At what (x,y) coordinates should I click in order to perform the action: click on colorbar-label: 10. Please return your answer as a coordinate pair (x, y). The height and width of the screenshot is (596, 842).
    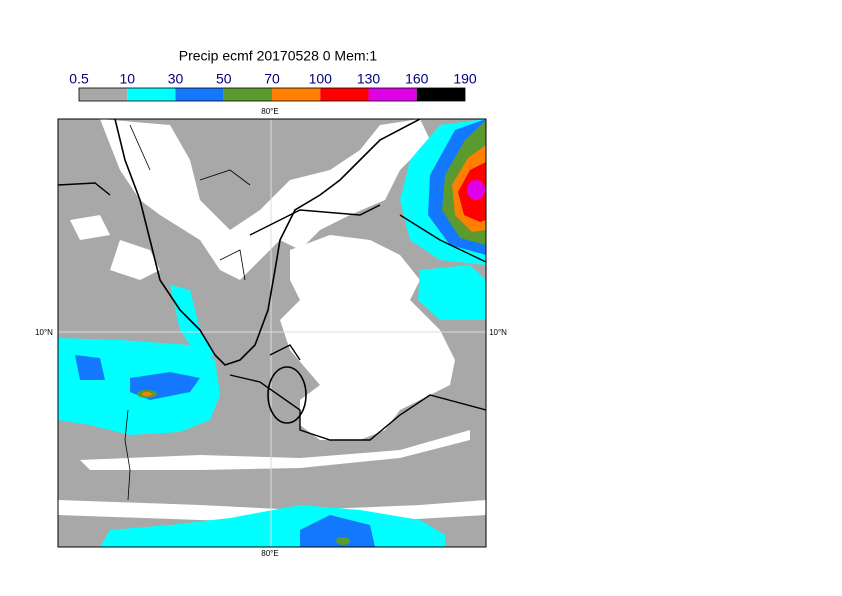
    Looking at the image, I should click on (127, 79).